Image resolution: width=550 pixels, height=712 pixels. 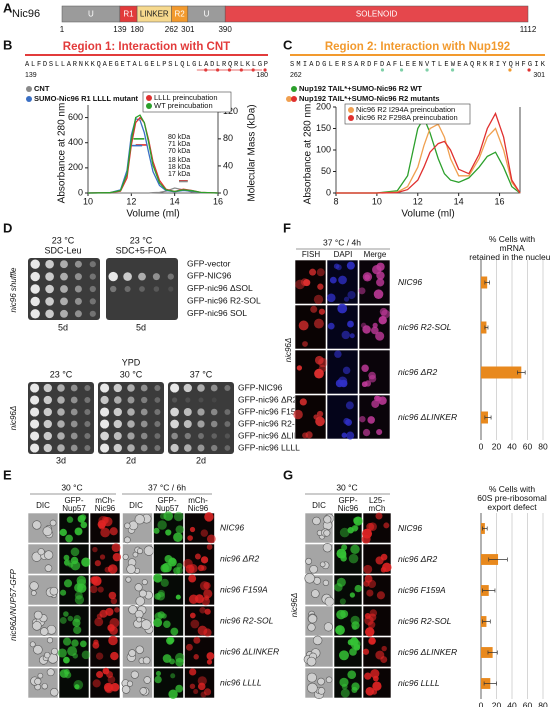 I want to click on strain-label: nic96 F159A, so click(x=244, y=589).